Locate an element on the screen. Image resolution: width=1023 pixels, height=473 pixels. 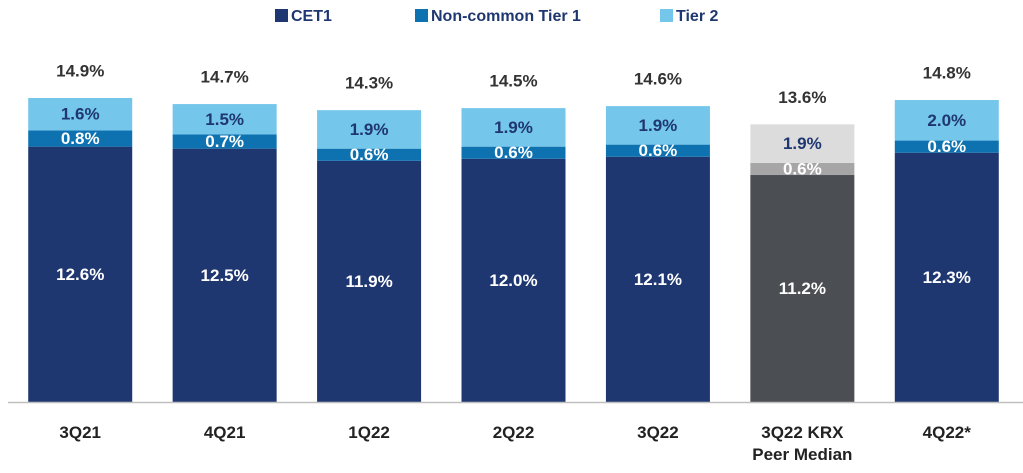
x-tick-label-box: 3Q21 is located at coordinates (80, 432).